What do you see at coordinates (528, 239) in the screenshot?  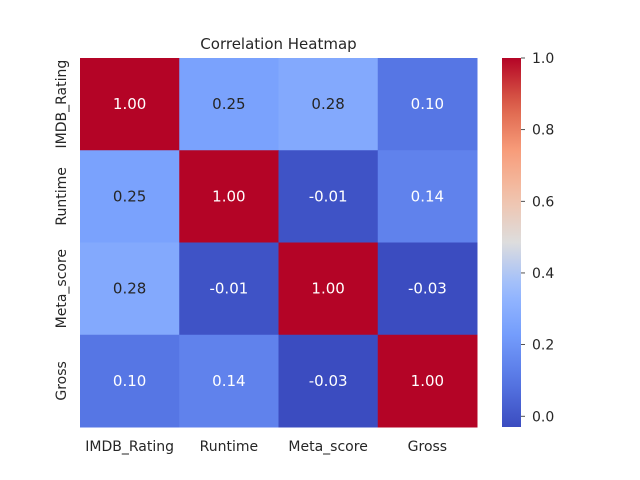 I see `colorbar: 0.0 0.2 0.4 0.6 0.8 1.0` at bounding box center [528, 239].